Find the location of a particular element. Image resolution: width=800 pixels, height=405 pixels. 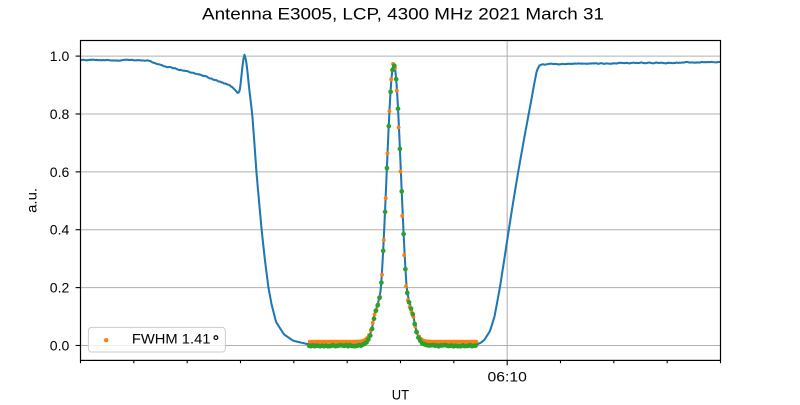

svg-text: 1.0 is located at coordinates (60, 56).